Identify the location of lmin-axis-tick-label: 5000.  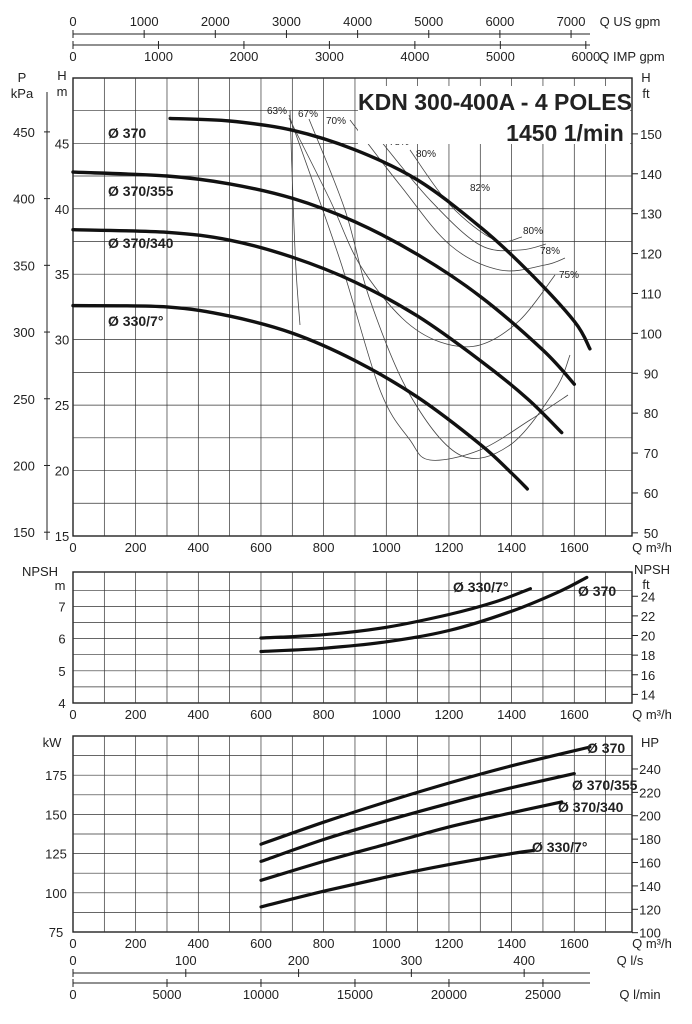
(167, 994).